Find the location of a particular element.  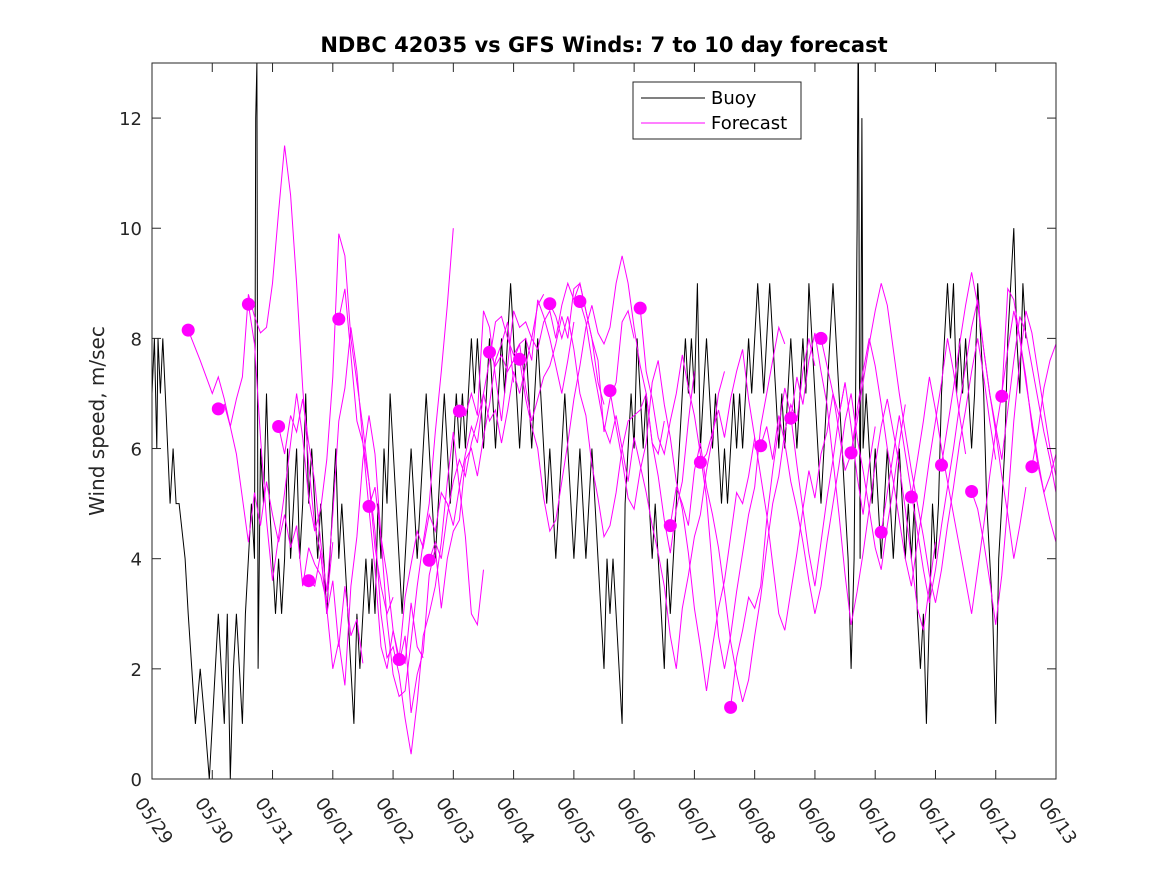

legend-box is located at coordinates (717, 110).